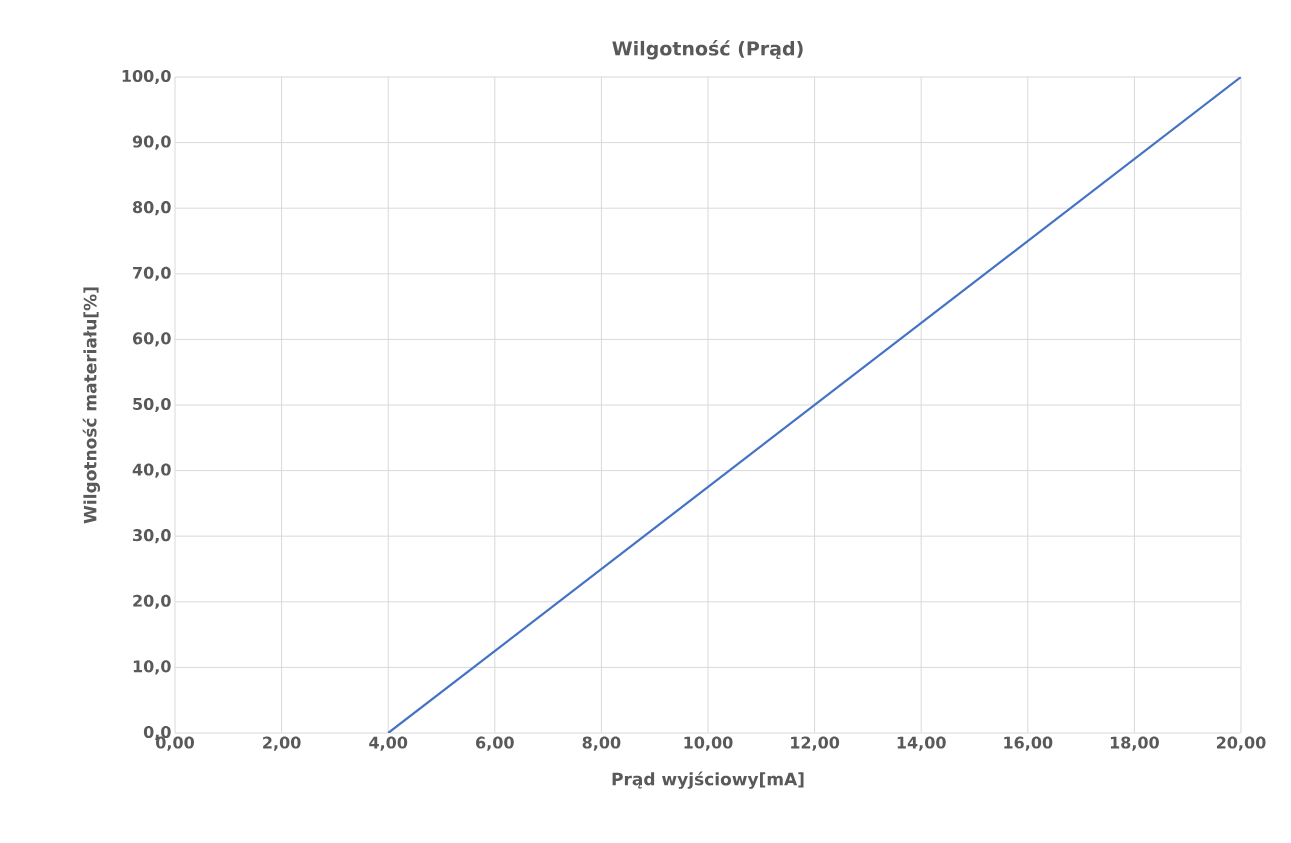  I want to click on y-tick-label: 20,0, so click(152, 601).